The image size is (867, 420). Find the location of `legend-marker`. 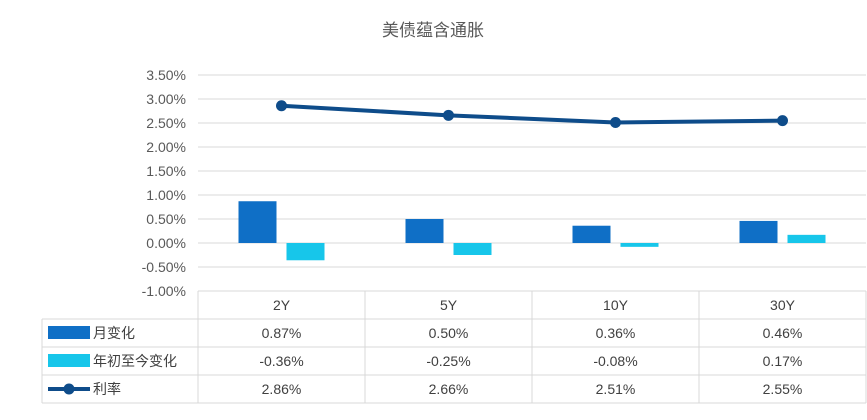

legend-marker is located at coordinates (69, 389).